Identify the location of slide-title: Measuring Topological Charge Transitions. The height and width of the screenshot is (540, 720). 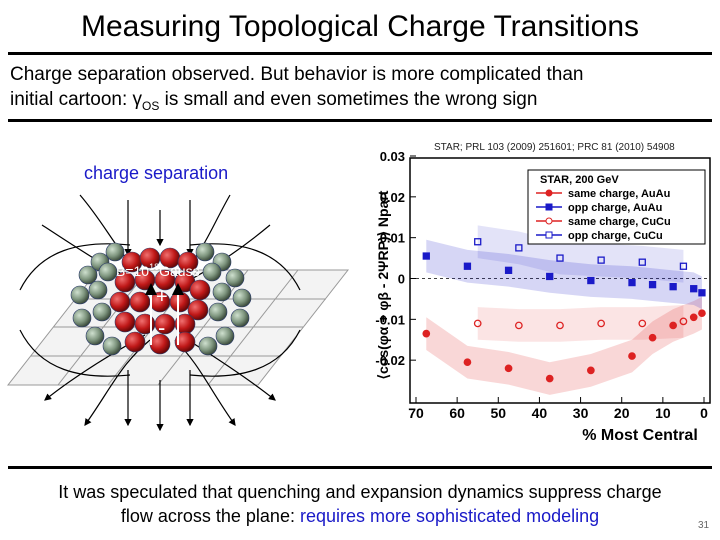
(360, 26).